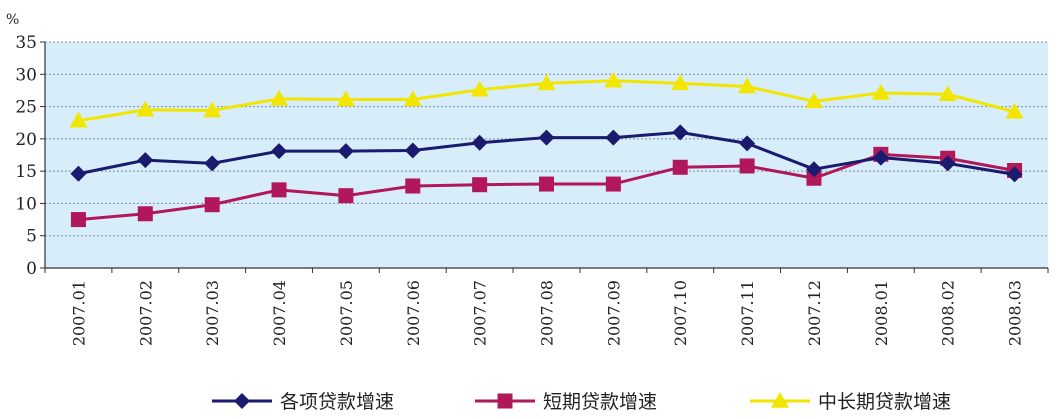 This screenshot has width=1058, height=419. I want to click on y-tick-label: 35, so click(26, 43).